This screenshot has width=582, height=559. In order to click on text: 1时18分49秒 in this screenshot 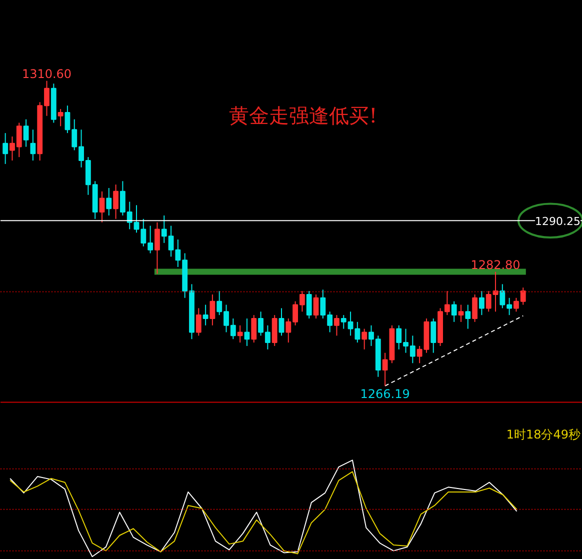, I will do `click(543, 435)`.